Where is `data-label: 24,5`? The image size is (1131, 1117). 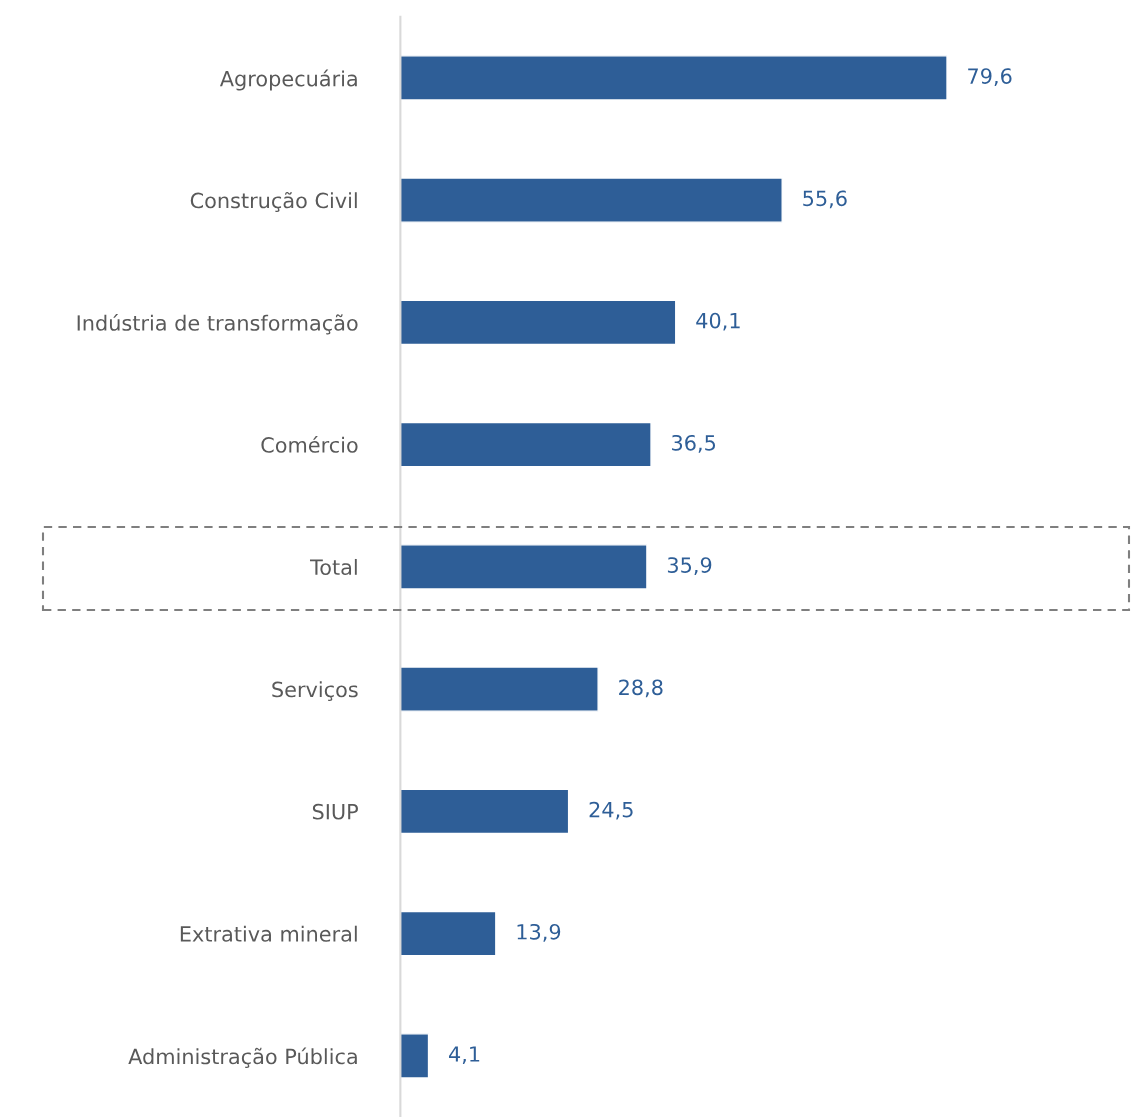
data-label: 24,5 is located at coordinates (611, 810).